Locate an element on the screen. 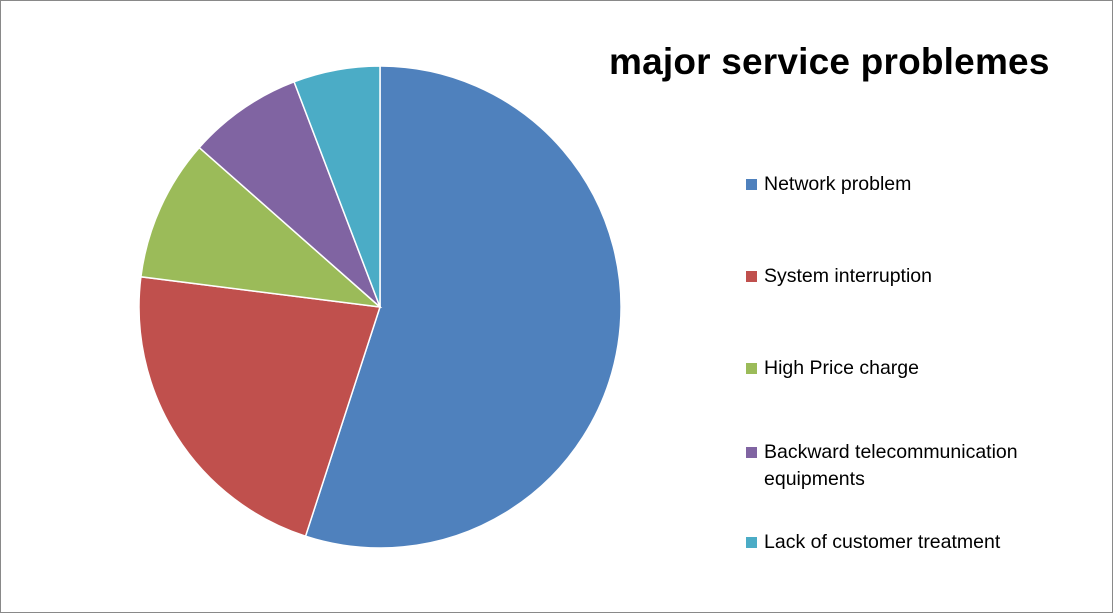 This screenshot has width=1113, height=613. legend-label: Lack of customer treatment is located at coordinates (882, 542).